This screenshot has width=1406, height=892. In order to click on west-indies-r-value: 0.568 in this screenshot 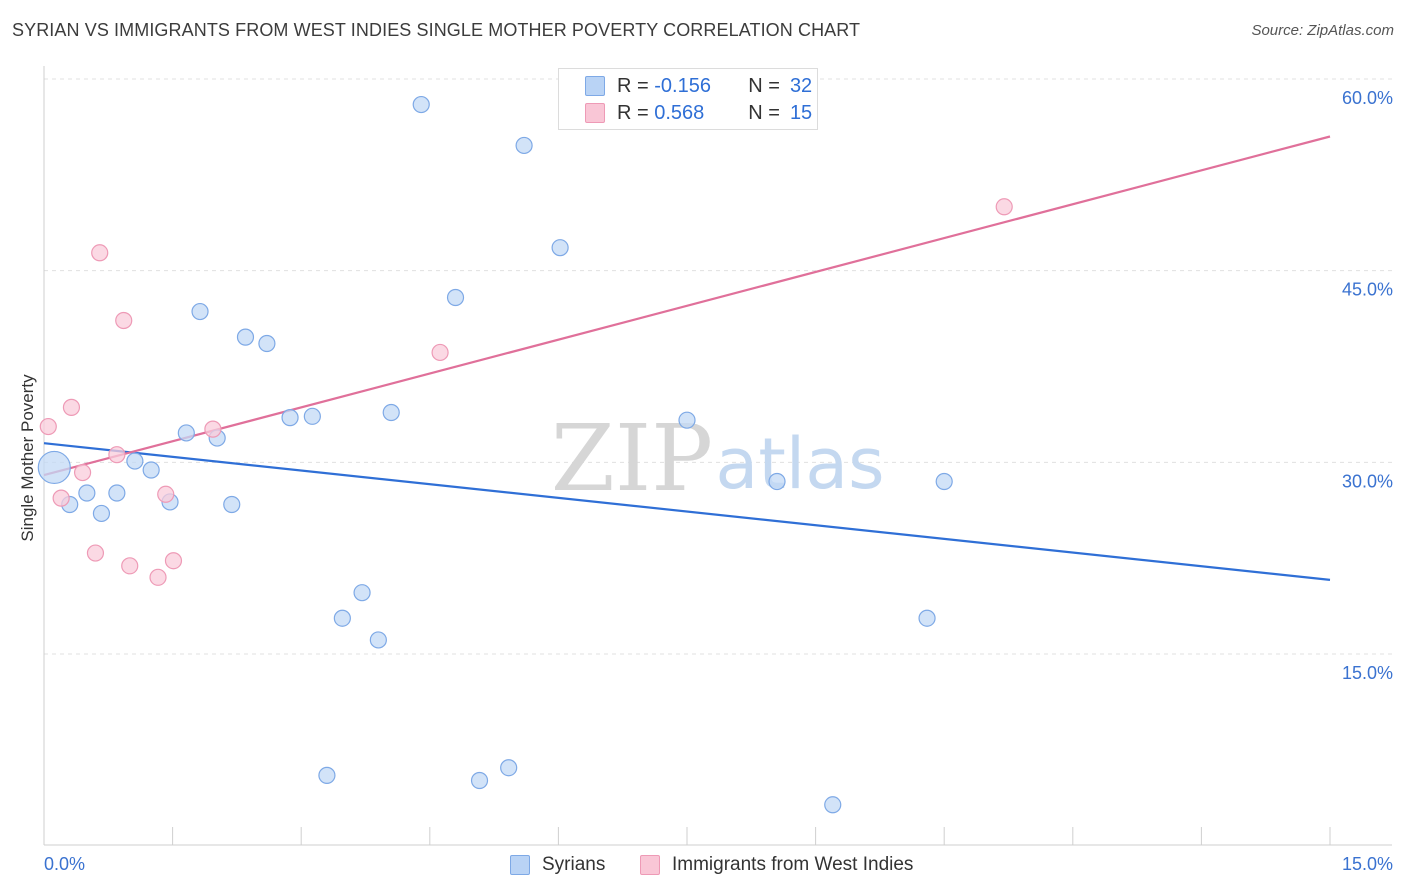, I will do `click(679, 112)`.